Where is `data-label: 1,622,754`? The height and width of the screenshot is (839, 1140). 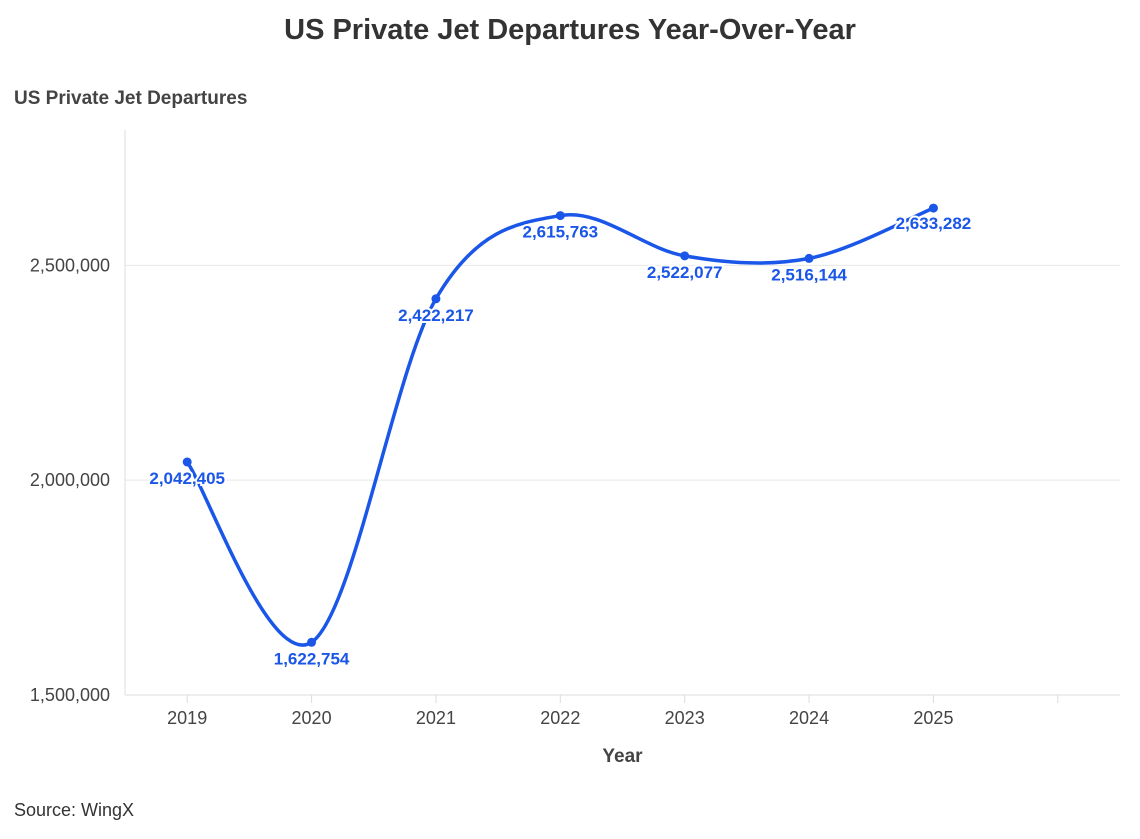
data-label: 1,622,754 is located at coordinates (312, 658).